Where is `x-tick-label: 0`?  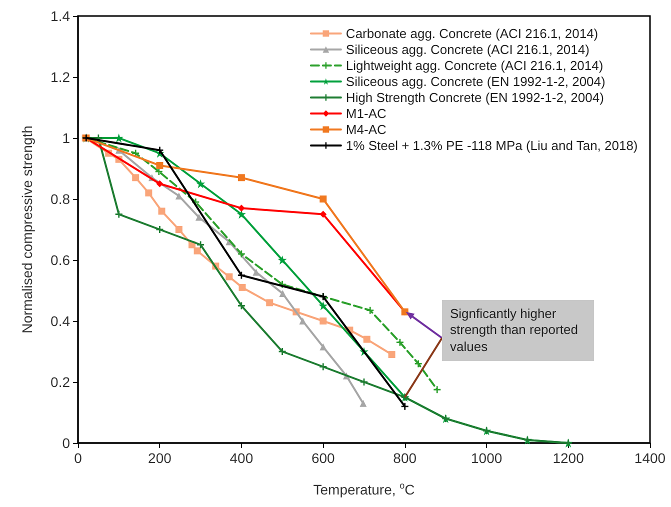
x-tick-label: 0 is located at coordinates (78, 458).